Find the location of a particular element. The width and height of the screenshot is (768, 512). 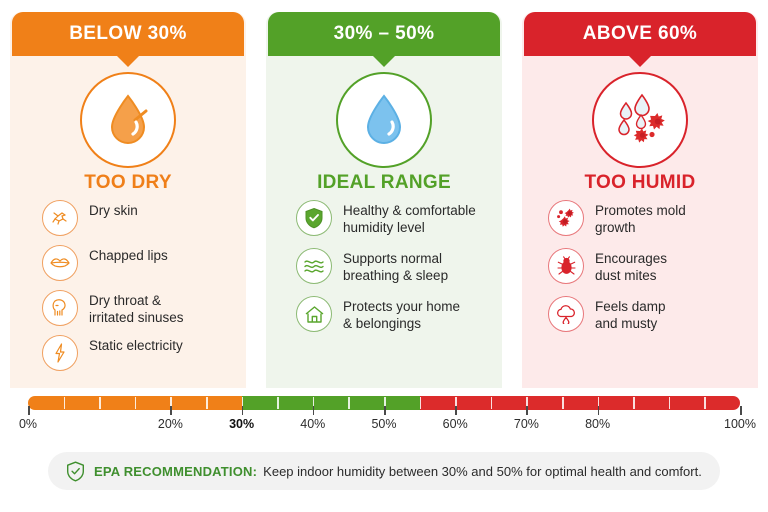

scale-bar is located at coordinates (384, 403).